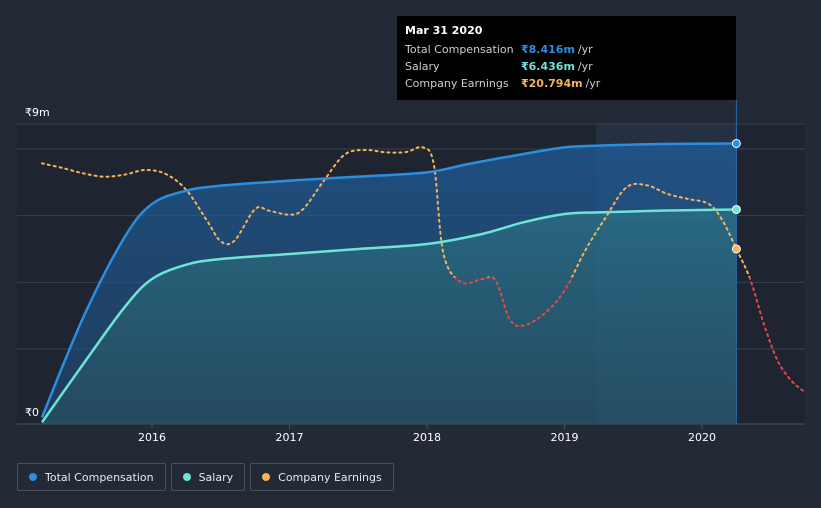 This screenshot has width=821, height=508. What do you see at coordinates (32, 412) in the screenshot?
I see `y-tick-label: ₹0` at bounding box center [32, 412].